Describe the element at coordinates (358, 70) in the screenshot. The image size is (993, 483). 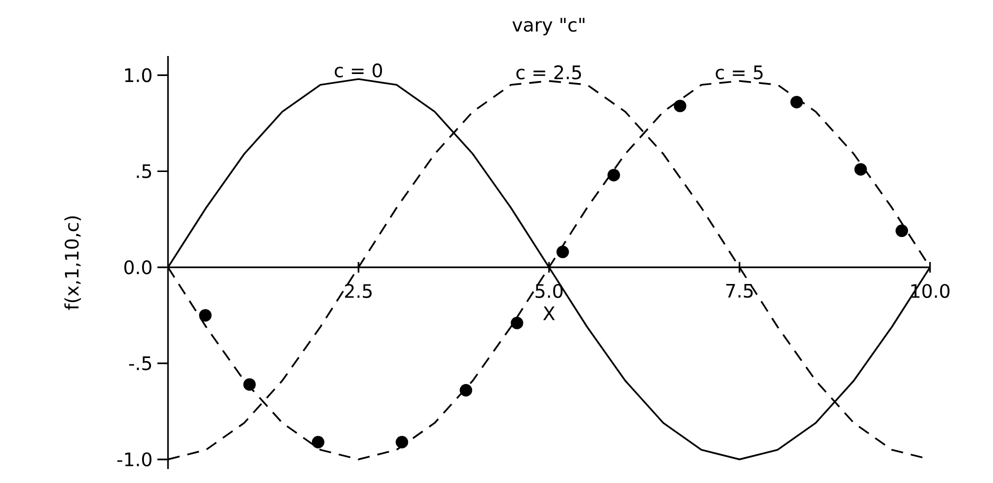
I see `annotation: c = 0` at that location.